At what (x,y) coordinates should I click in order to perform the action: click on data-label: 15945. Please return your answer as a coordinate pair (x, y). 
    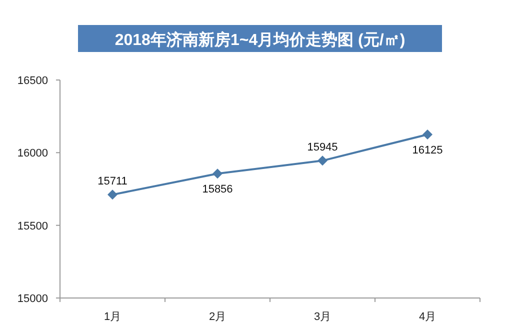
    Looking at the image, I should click on (322, 148).